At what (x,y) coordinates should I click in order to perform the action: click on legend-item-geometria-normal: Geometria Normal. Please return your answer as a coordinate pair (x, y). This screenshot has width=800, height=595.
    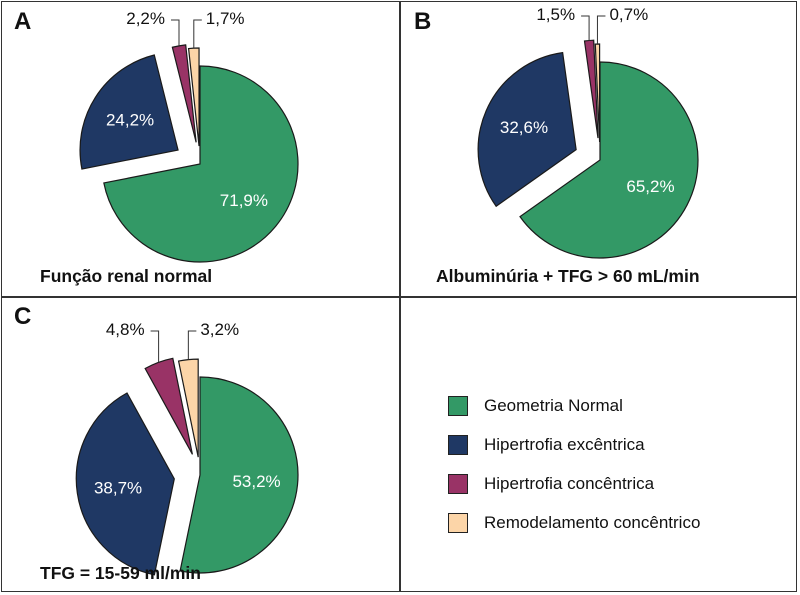
    Looking at the image, I should click on (608, 405).